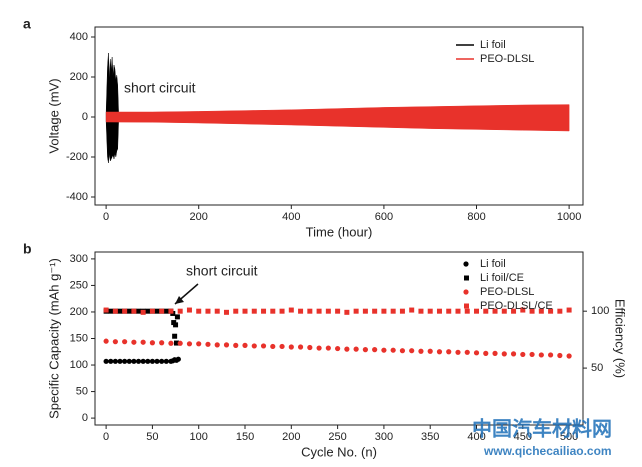 This screenshot has width=642, height=467. I want to click on x-tick-label: 0, so click(106, 437).